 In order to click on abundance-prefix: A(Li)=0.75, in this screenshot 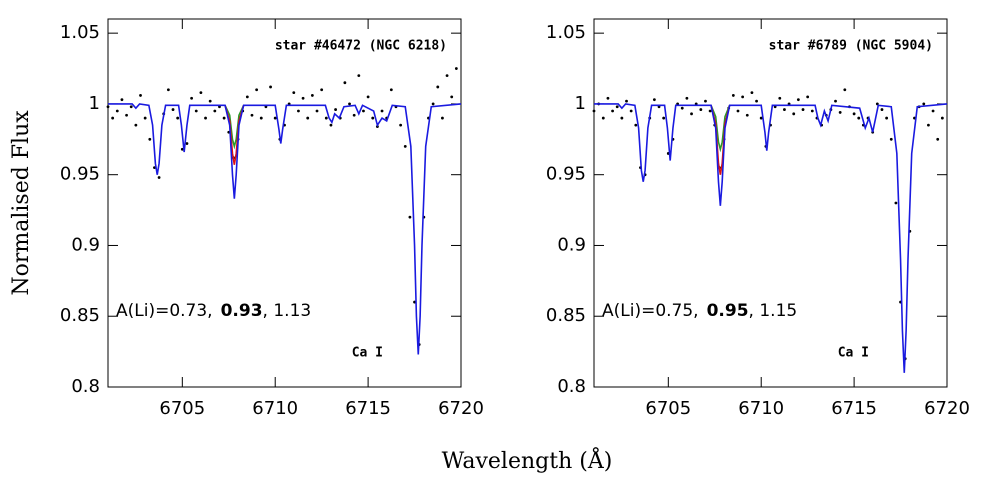, I will do `click(650, 311)`.